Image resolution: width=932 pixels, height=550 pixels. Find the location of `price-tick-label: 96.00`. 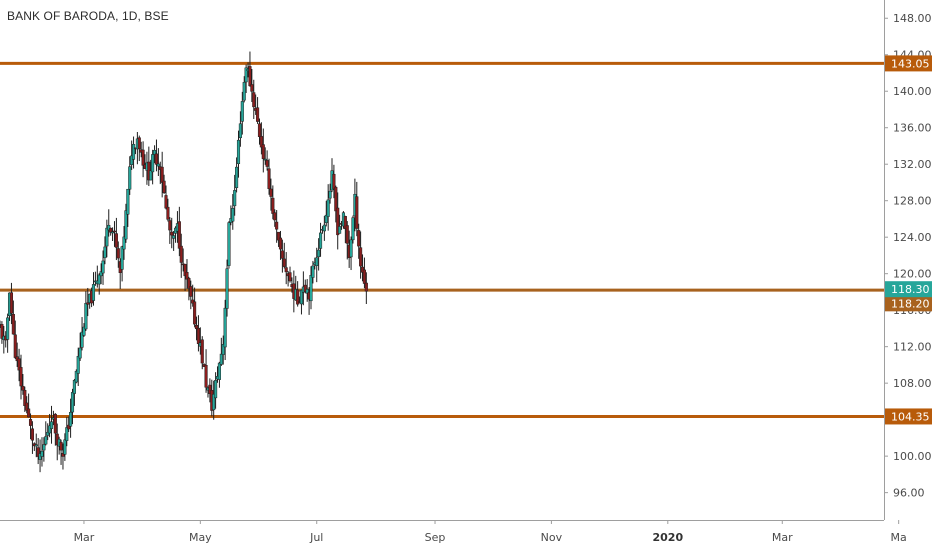

price-tick-label: 96.00 is located at coordinates (909, 493).